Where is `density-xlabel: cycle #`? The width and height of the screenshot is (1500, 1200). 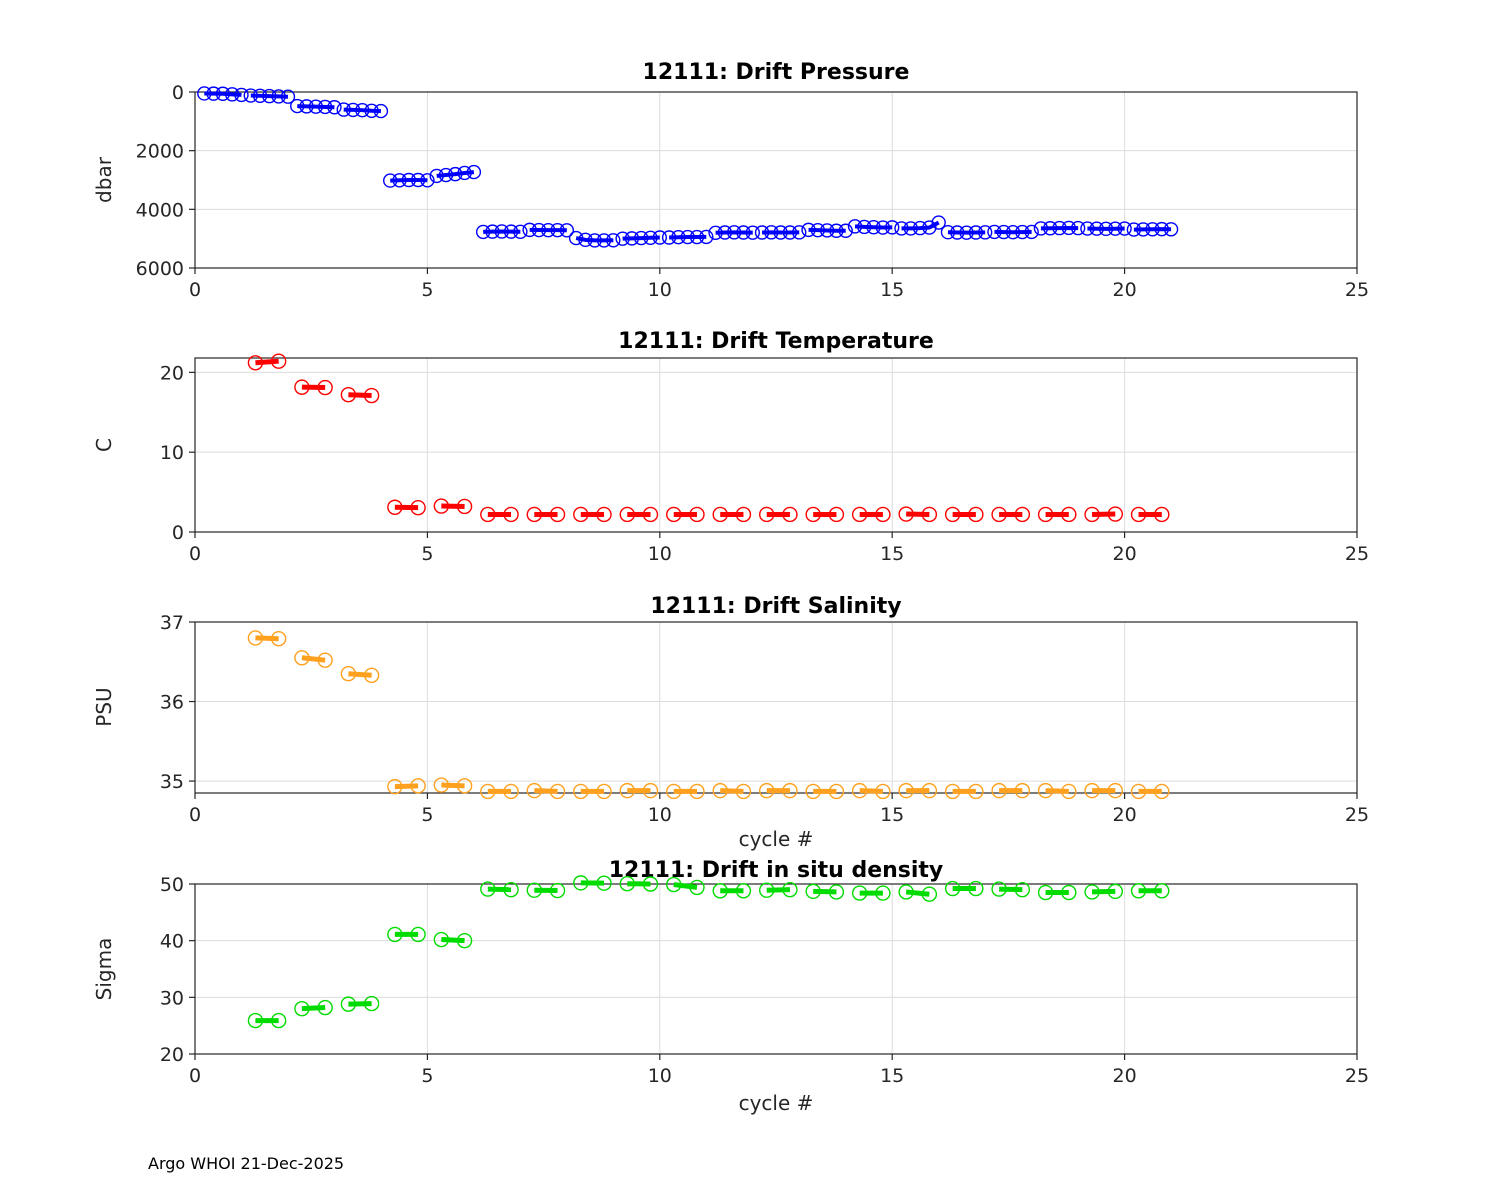
density-xlabel: cycle # is located at coordinates (776, 1103).